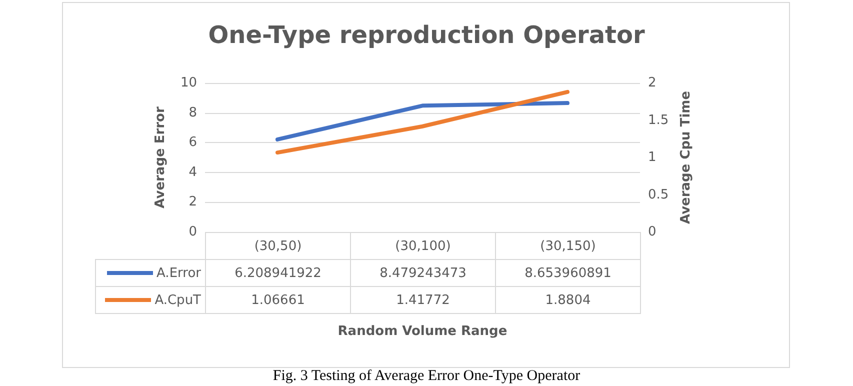 Image resolution: width=853 pixels, height=386 pixels. I want to click on y2-tick-label: 1, so click(652, 157).